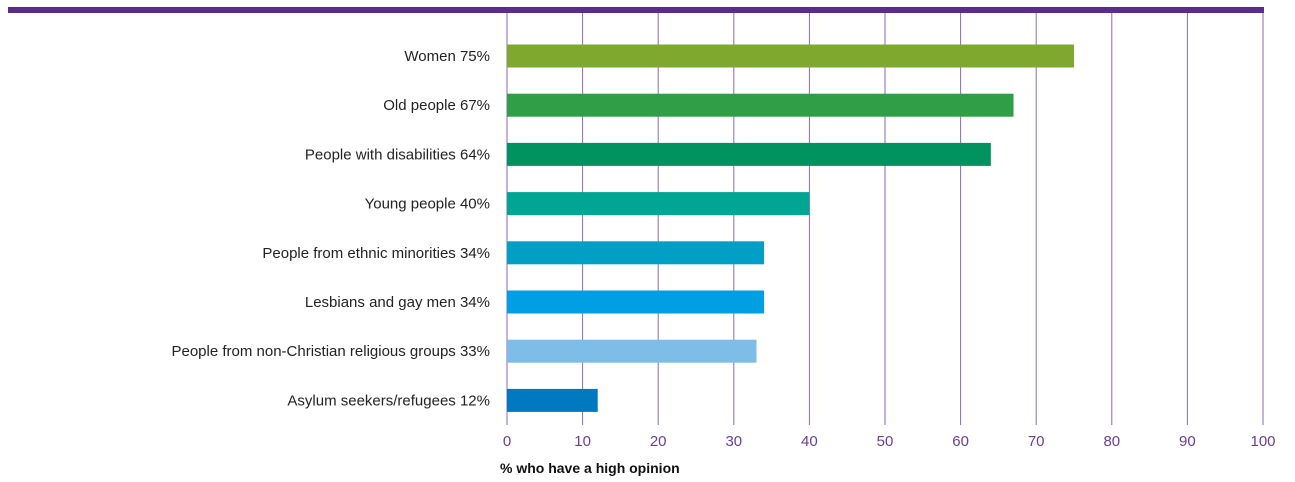 This screenshot has width=1295, height=482. I want to click on category-label-4: Young people 40%, so click(427, 204).